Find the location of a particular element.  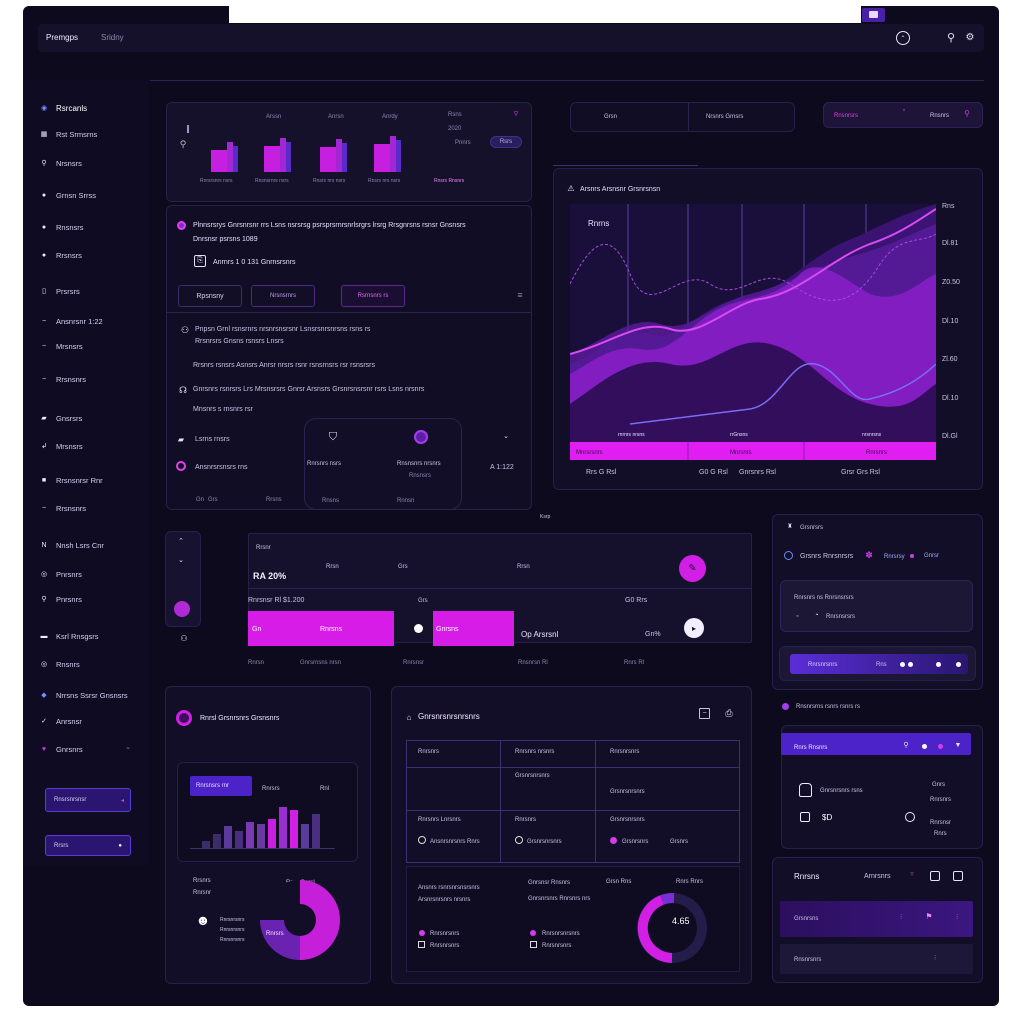

bars-top-label-5: Pnnrs is located at coordinates (463, 143).